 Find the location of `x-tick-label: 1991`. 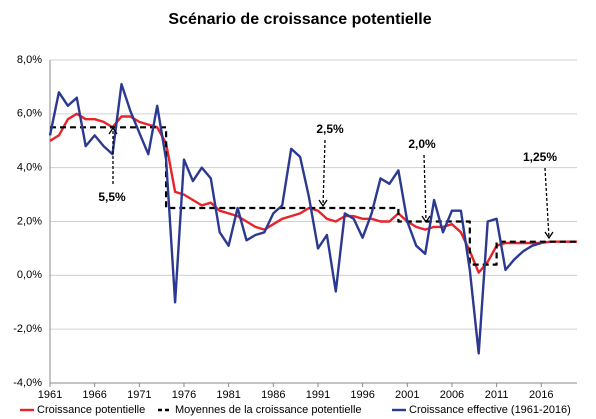

x-tick-label: 1991 is located at coordinates (318, 395).